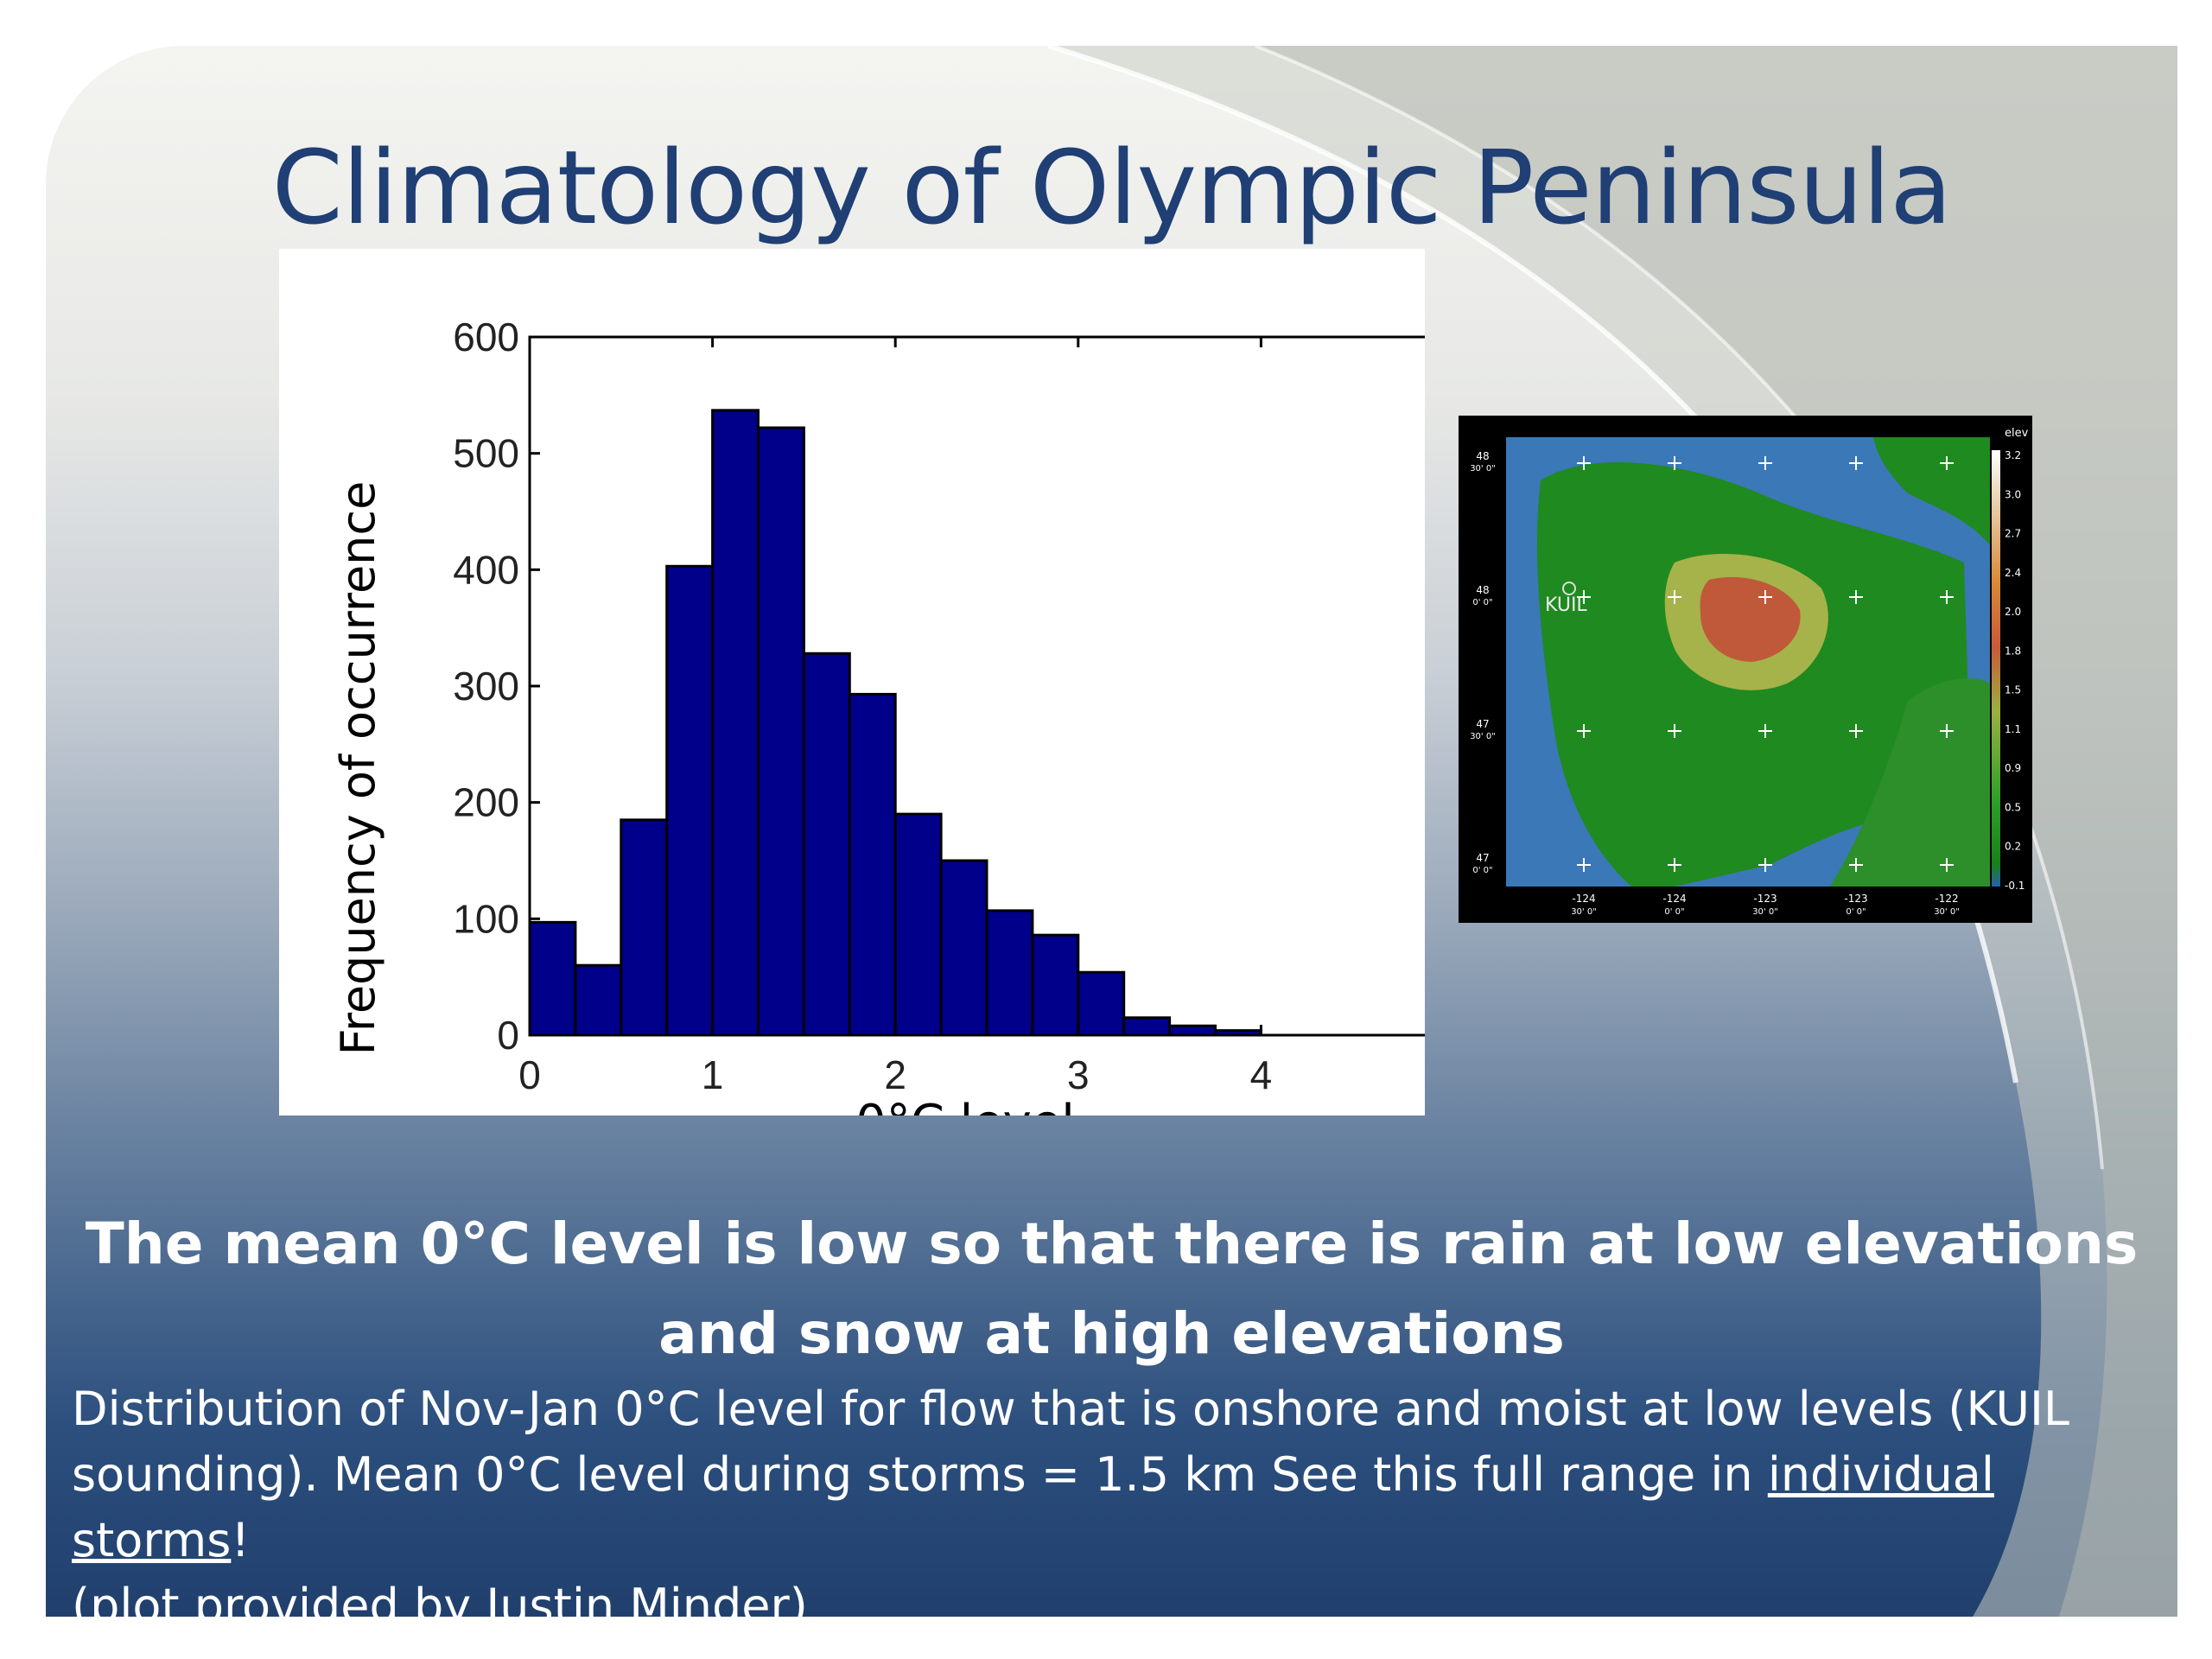  What do you see at coordinates (486, 686) in the screenshot?
I see `y-tick-label: 300` at bounding box center [486, 686].